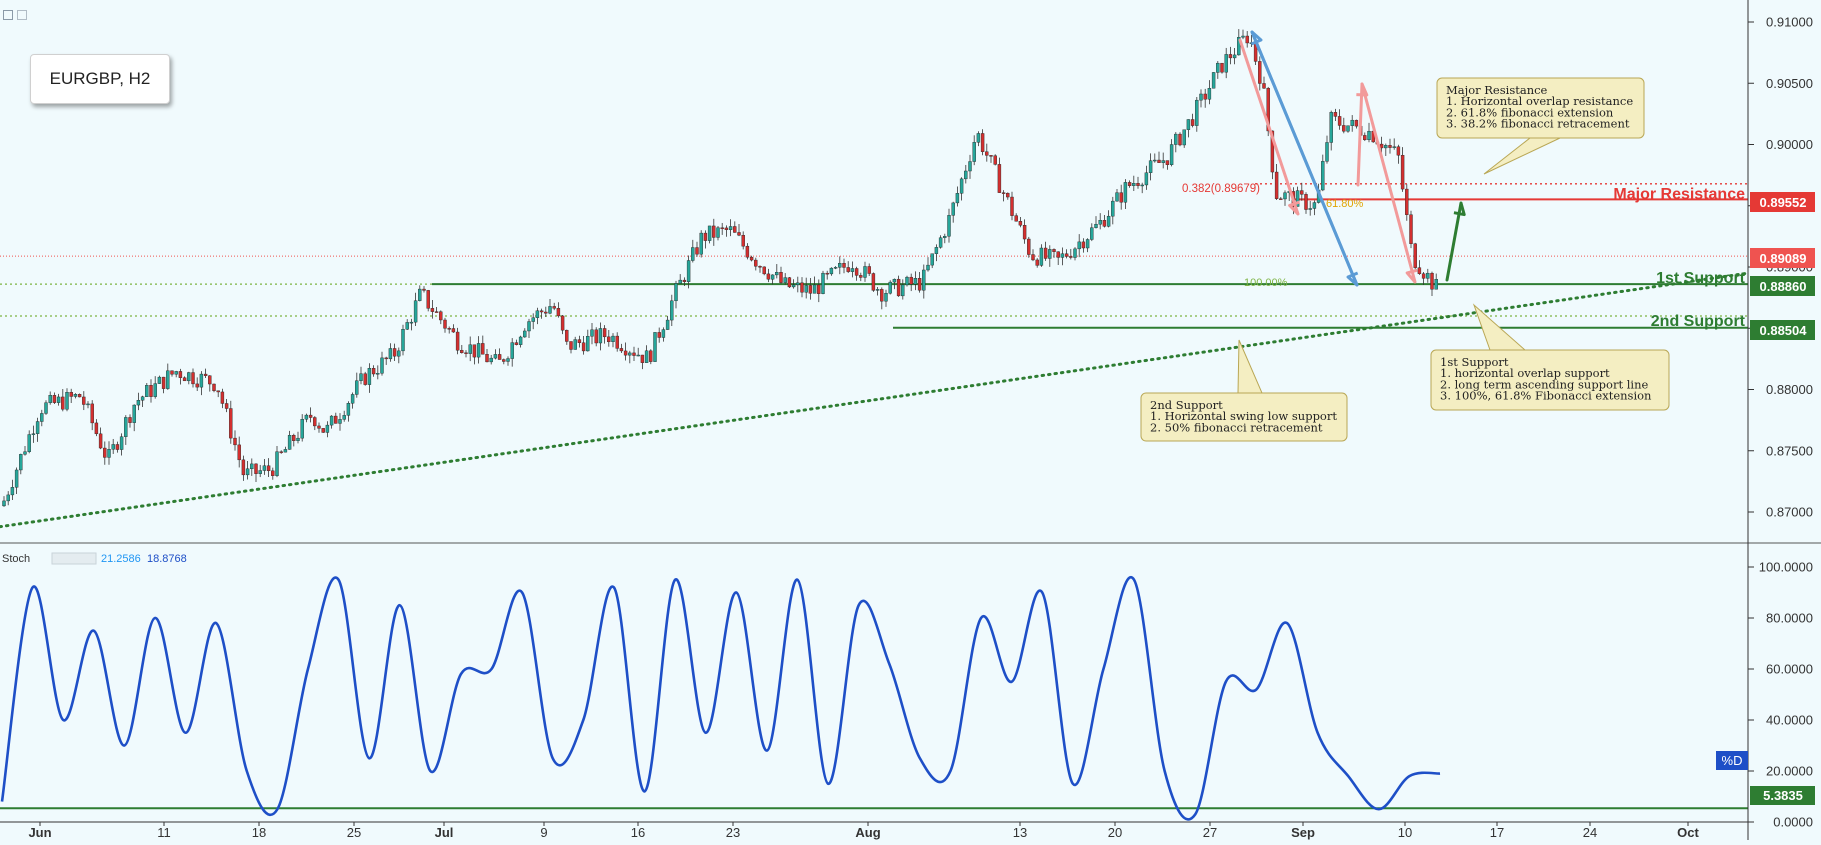 This screenshot has width=1821, height=845. I want to click on chart-settings-icon, so click(22, 15).